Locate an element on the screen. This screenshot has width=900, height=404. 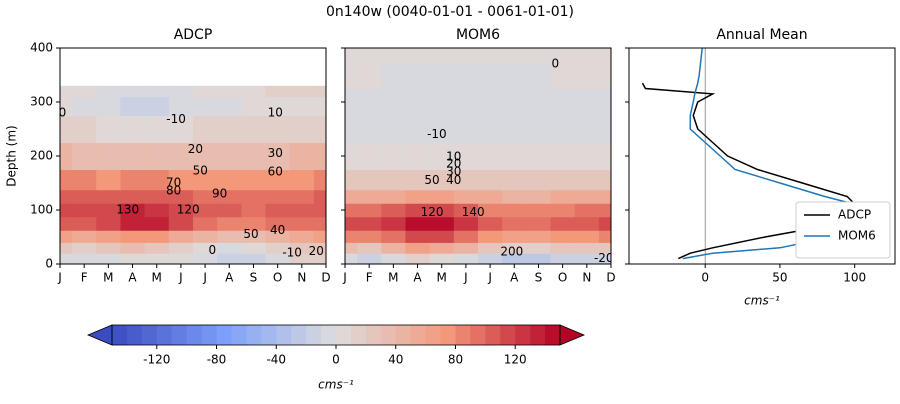
x-tick-label: N is located at coordinates (301, 278).